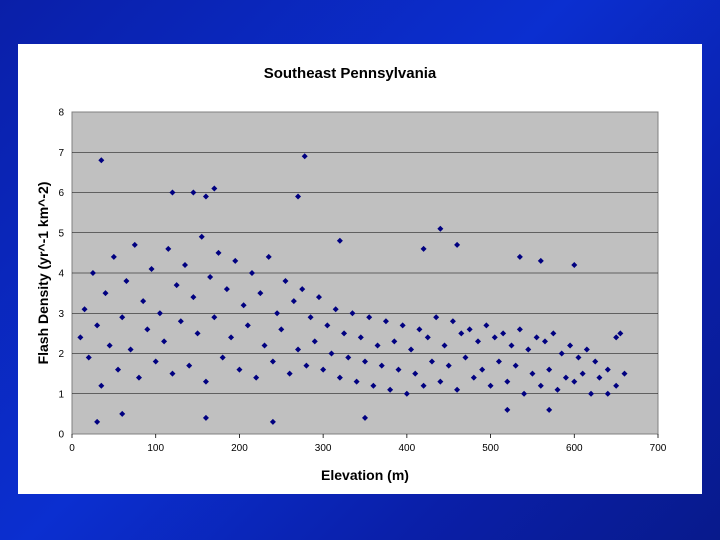 This screenshot has width=720, height=540. Describe the element at coordinates (368, 444) in the screenshot. I see `x-axis-ticks: 0 100 200 300 400 500 600 700` at that location.